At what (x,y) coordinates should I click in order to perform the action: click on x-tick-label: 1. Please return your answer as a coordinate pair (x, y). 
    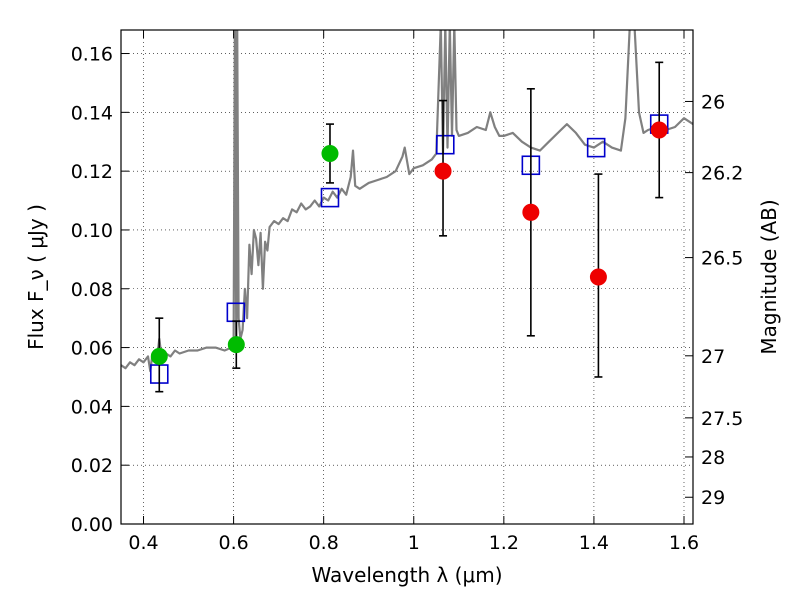
    Looking at the image, I should click on (414, 543).